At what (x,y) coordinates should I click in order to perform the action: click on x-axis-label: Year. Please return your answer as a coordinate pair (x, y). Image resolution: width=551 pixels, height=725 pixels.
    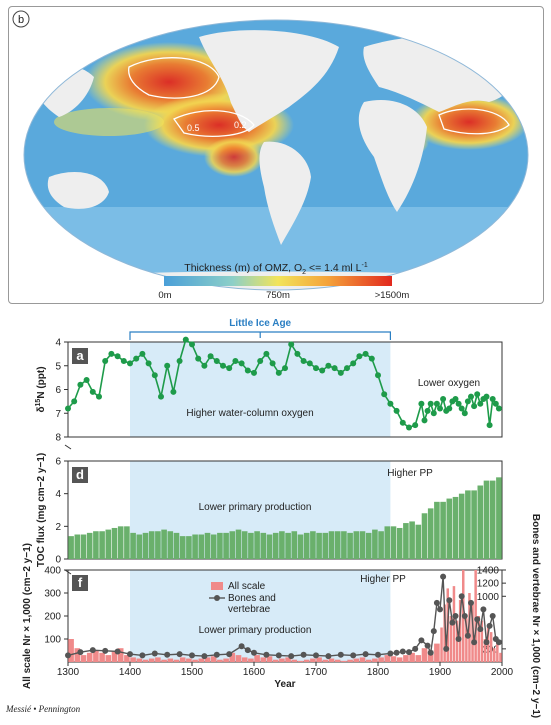
    Looking at the image, I should click on (284, 684).